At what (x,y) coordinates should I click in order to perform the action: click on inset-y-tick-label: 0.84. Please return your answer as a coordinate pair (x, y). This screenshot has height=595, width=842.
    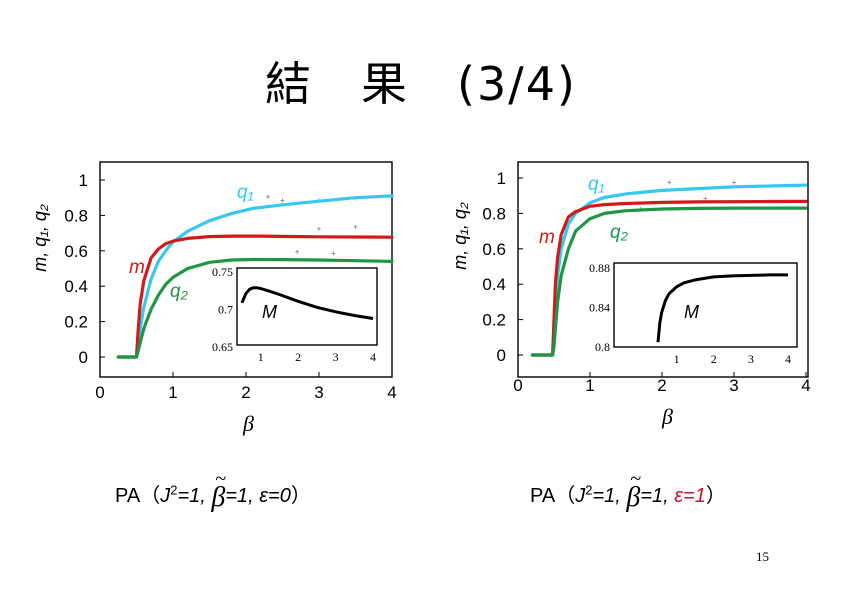
    Looking at the image, I should click on (599, 308).